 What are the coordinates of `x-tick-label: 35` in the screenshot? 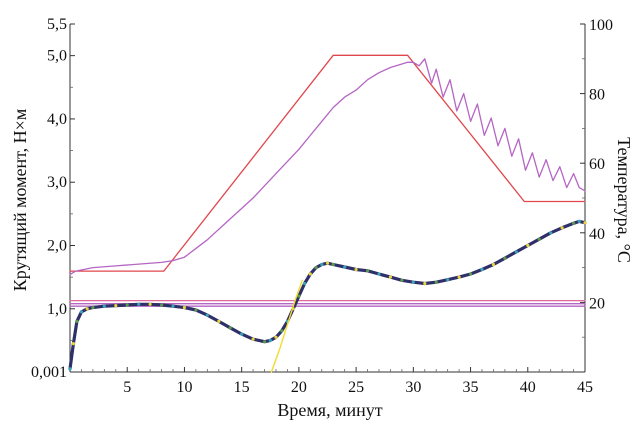 It's located at (471, 387).